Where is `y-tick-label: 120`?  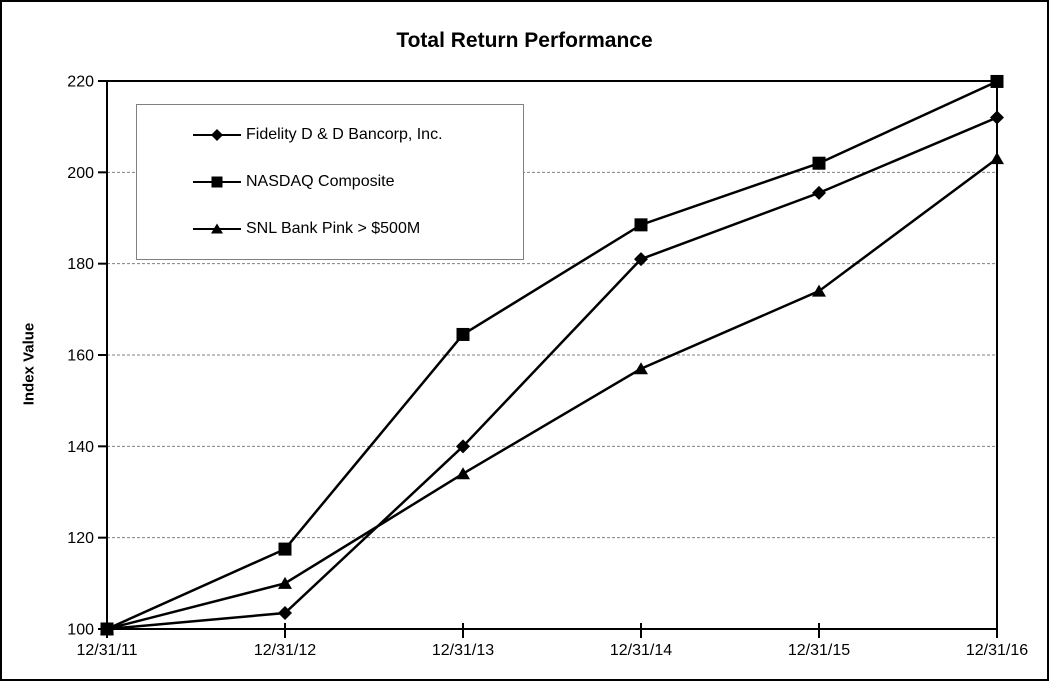
y-tick-label: 120 is located at coordinates (80, 538).